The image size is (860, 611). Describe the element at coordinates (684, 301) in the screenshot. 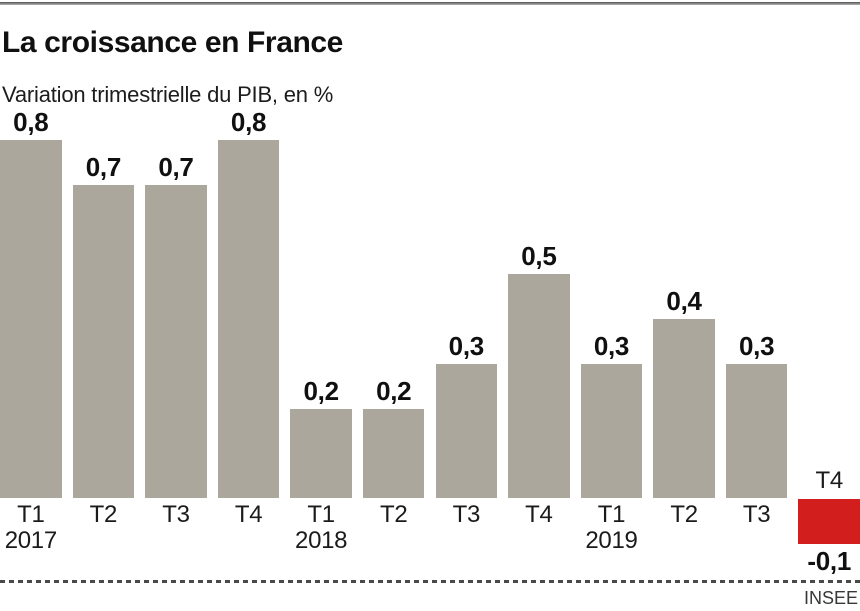

I see `bar-value-label: 0,4` at that location.